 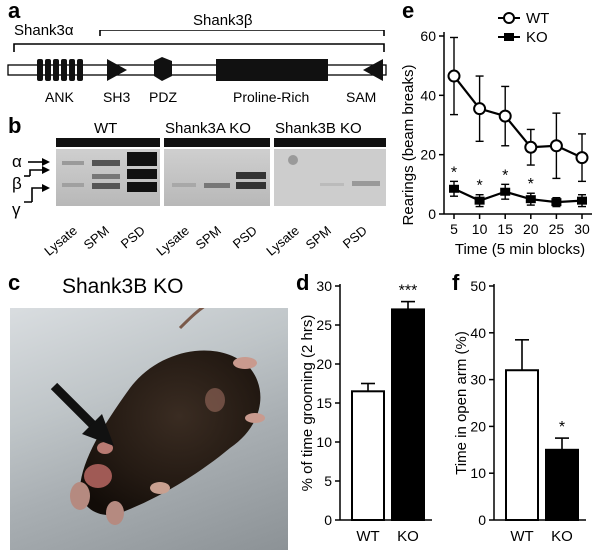 I want to click on group-bar-shank3a, so click(x=217, y=142).